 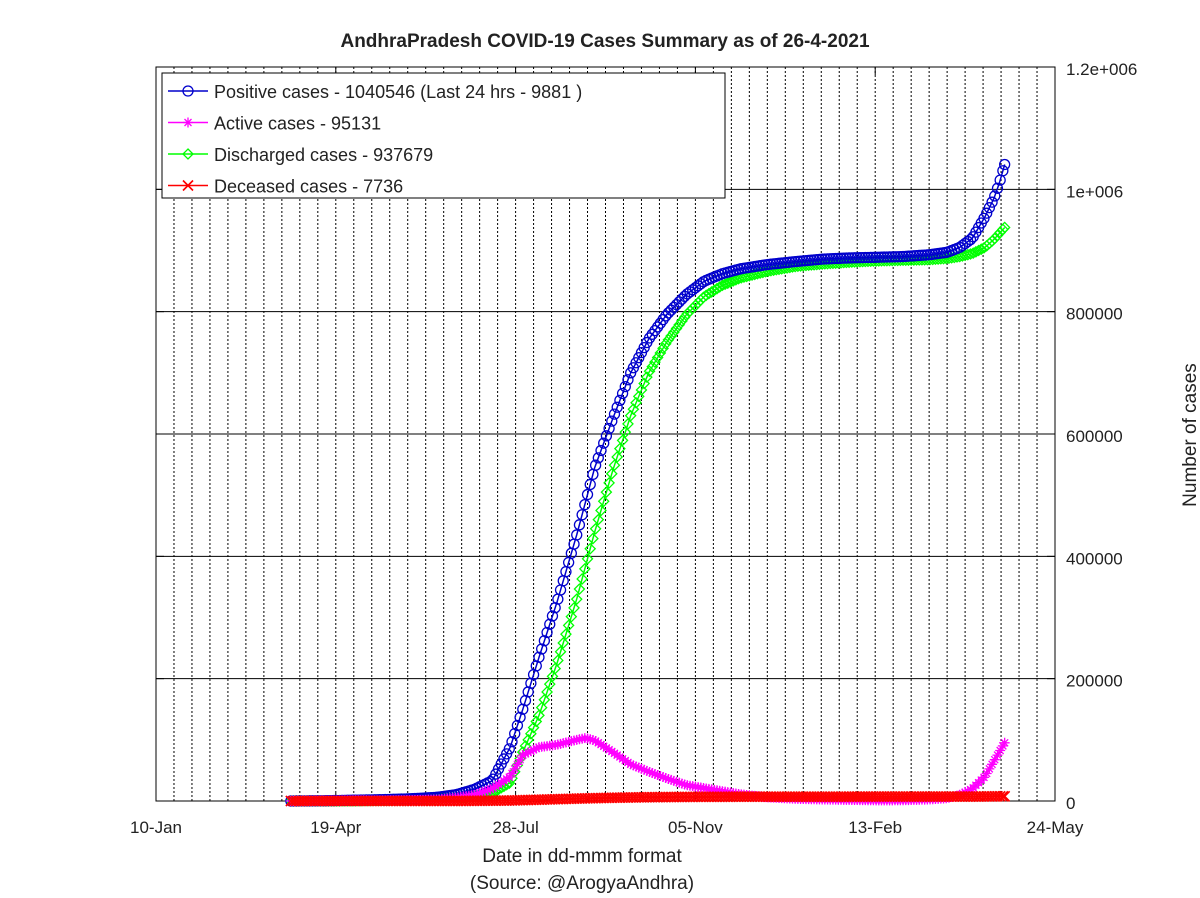 I want to click on legend-label: Deceased cases - 7736, so click(x=308, y=187).